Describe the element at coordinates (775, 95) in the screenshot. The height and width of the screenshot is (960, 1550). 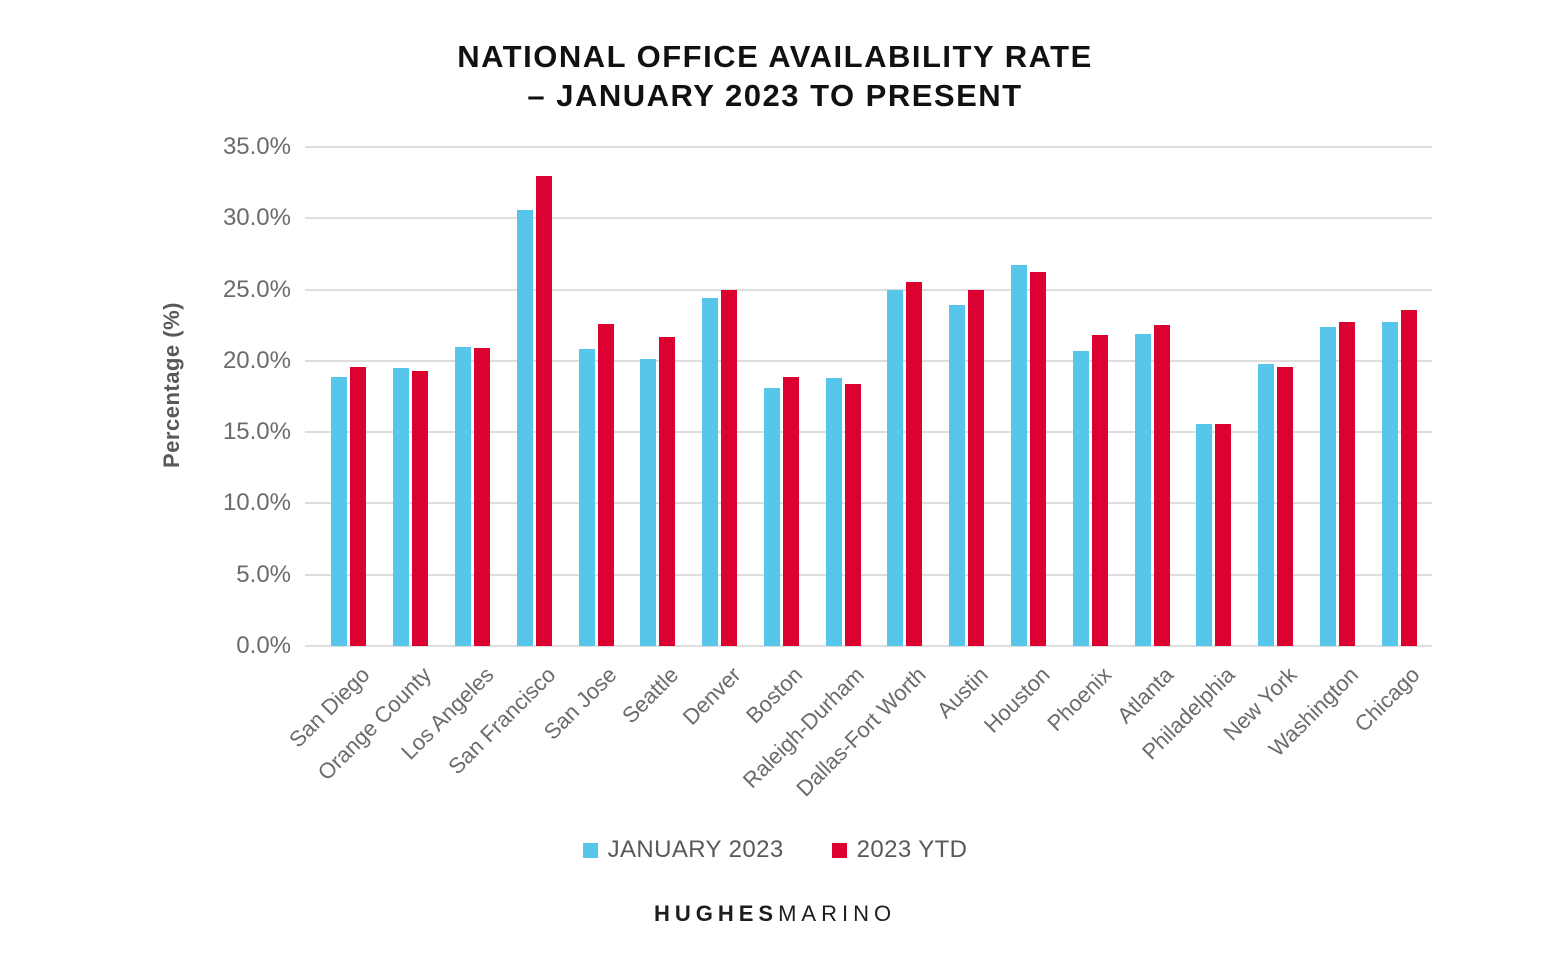
I see `chart-title-line2: – JANUARY 2023 TO PRESENT` at that location.